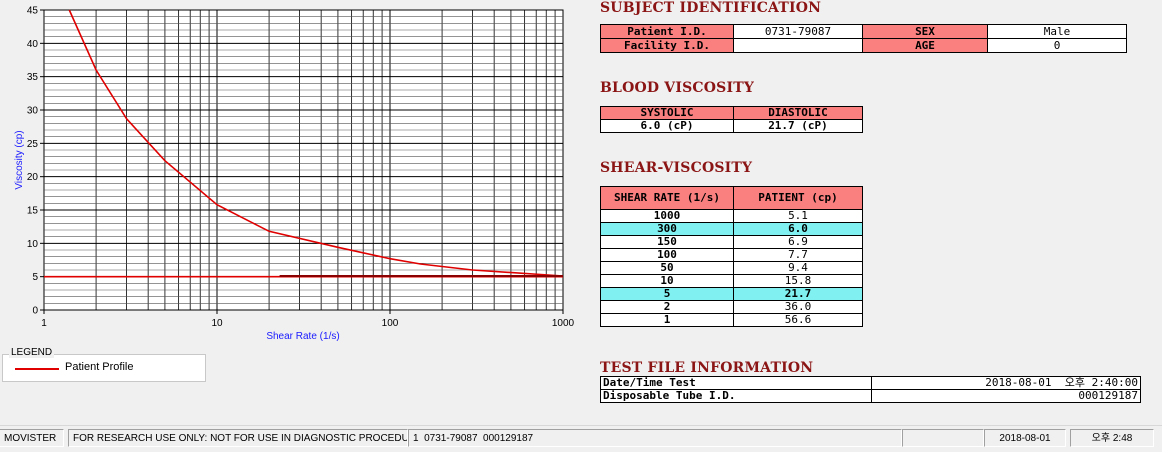  What do you see at coordinates (1006, 396) in the screenshot?
I see `tube-id-value: 000129187` at bounding box center [1006, 396].